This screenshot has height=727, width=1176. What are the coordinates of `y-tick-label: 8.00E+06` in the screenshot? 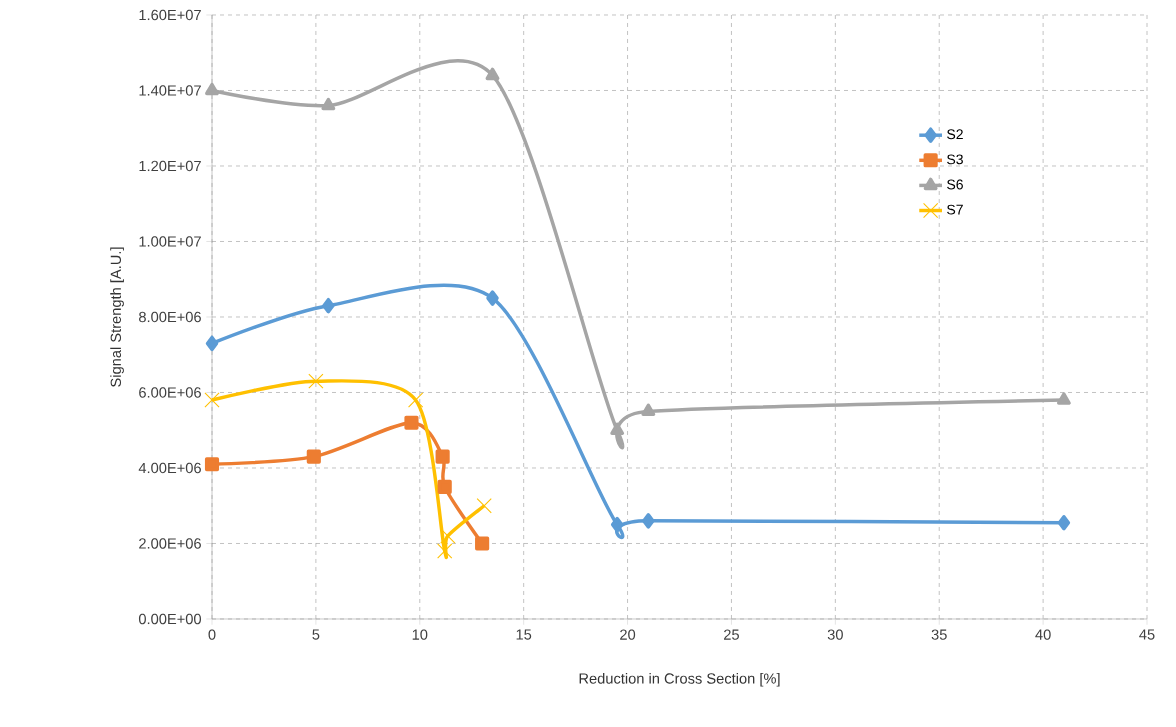 It's located at (170, 317).